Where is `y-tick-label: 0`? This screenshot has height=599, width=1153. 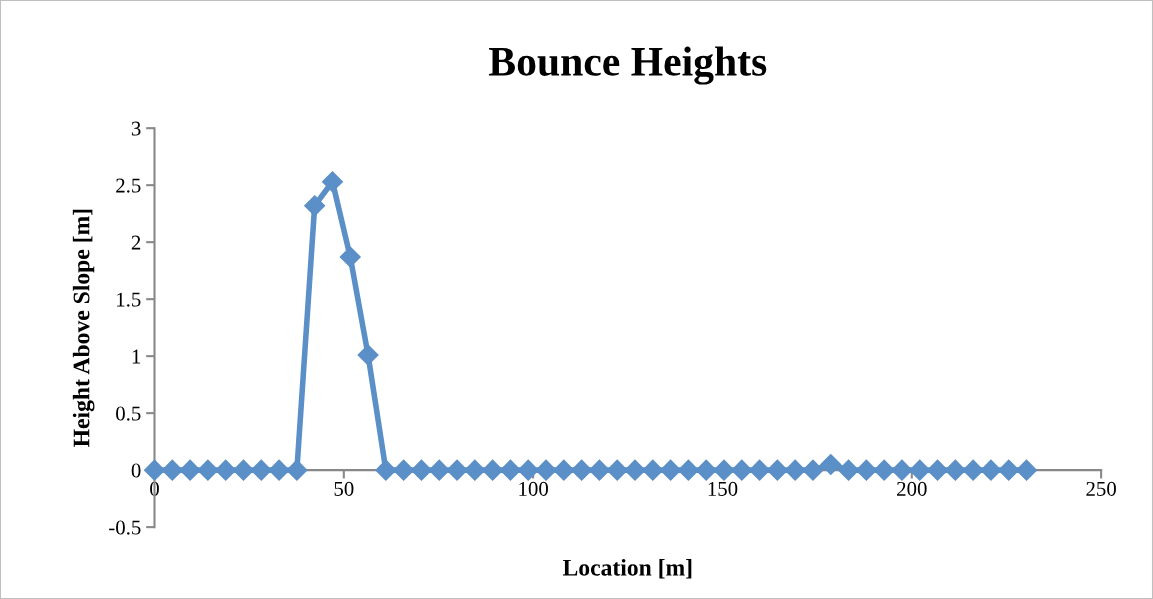 y-tick-label: 0 is located at coordinates (136, 470).